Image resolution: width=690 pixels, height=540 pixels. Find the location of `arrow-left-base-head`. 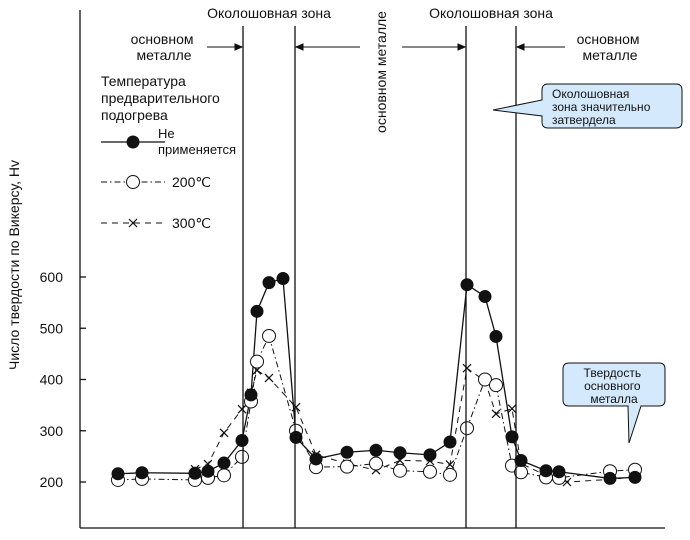

arrow-left-base-head is located at coordinates (239, 47).